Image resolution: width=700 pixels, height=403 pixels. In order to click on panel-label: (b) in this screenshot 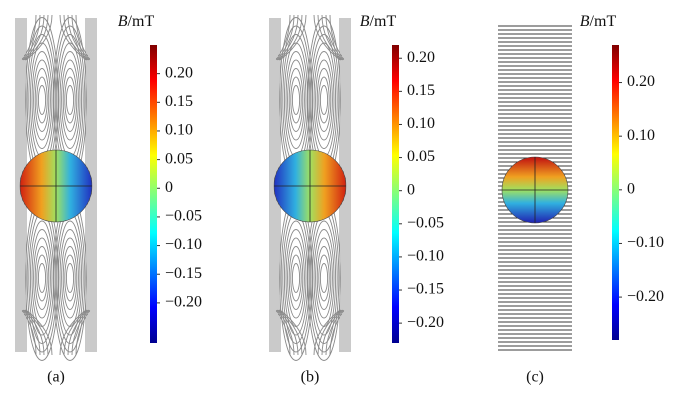, I will do `click(310, 377)`.